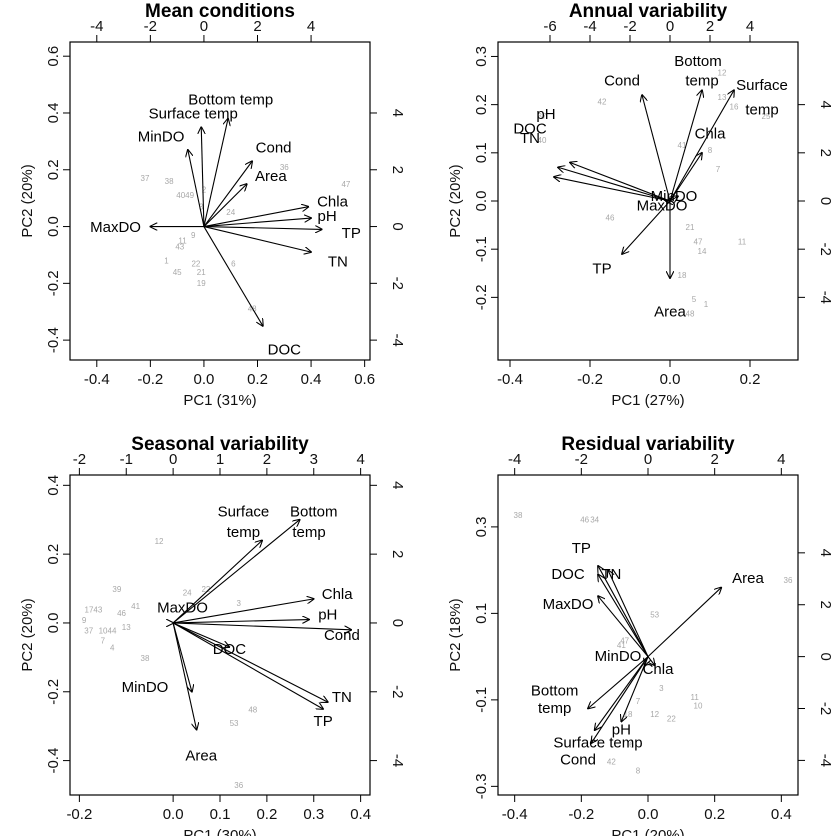 The height and width of the screenshot is (836, 835). Describe the element at coordinates (718, 169) in the screenshot. I see `observation-label: 7` at that location.